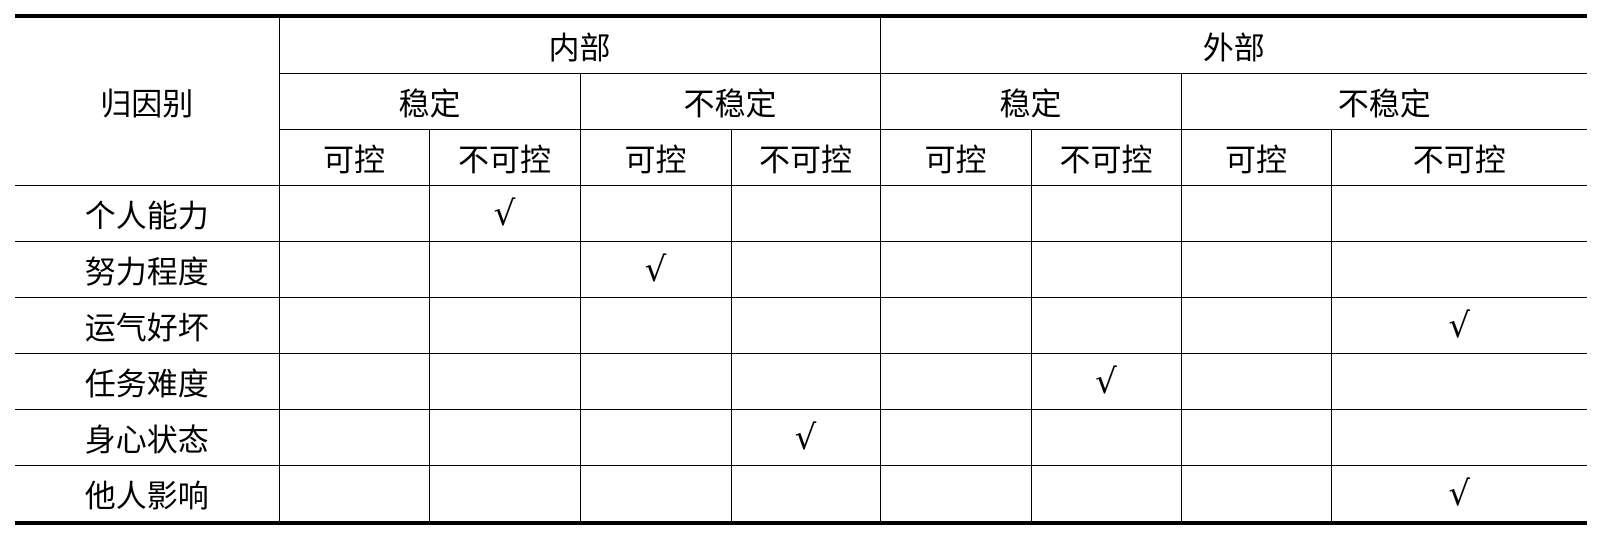  Describe the element at coordinates (147, 213) in the screenshot. I see `row-label: 个人能力` at that location.